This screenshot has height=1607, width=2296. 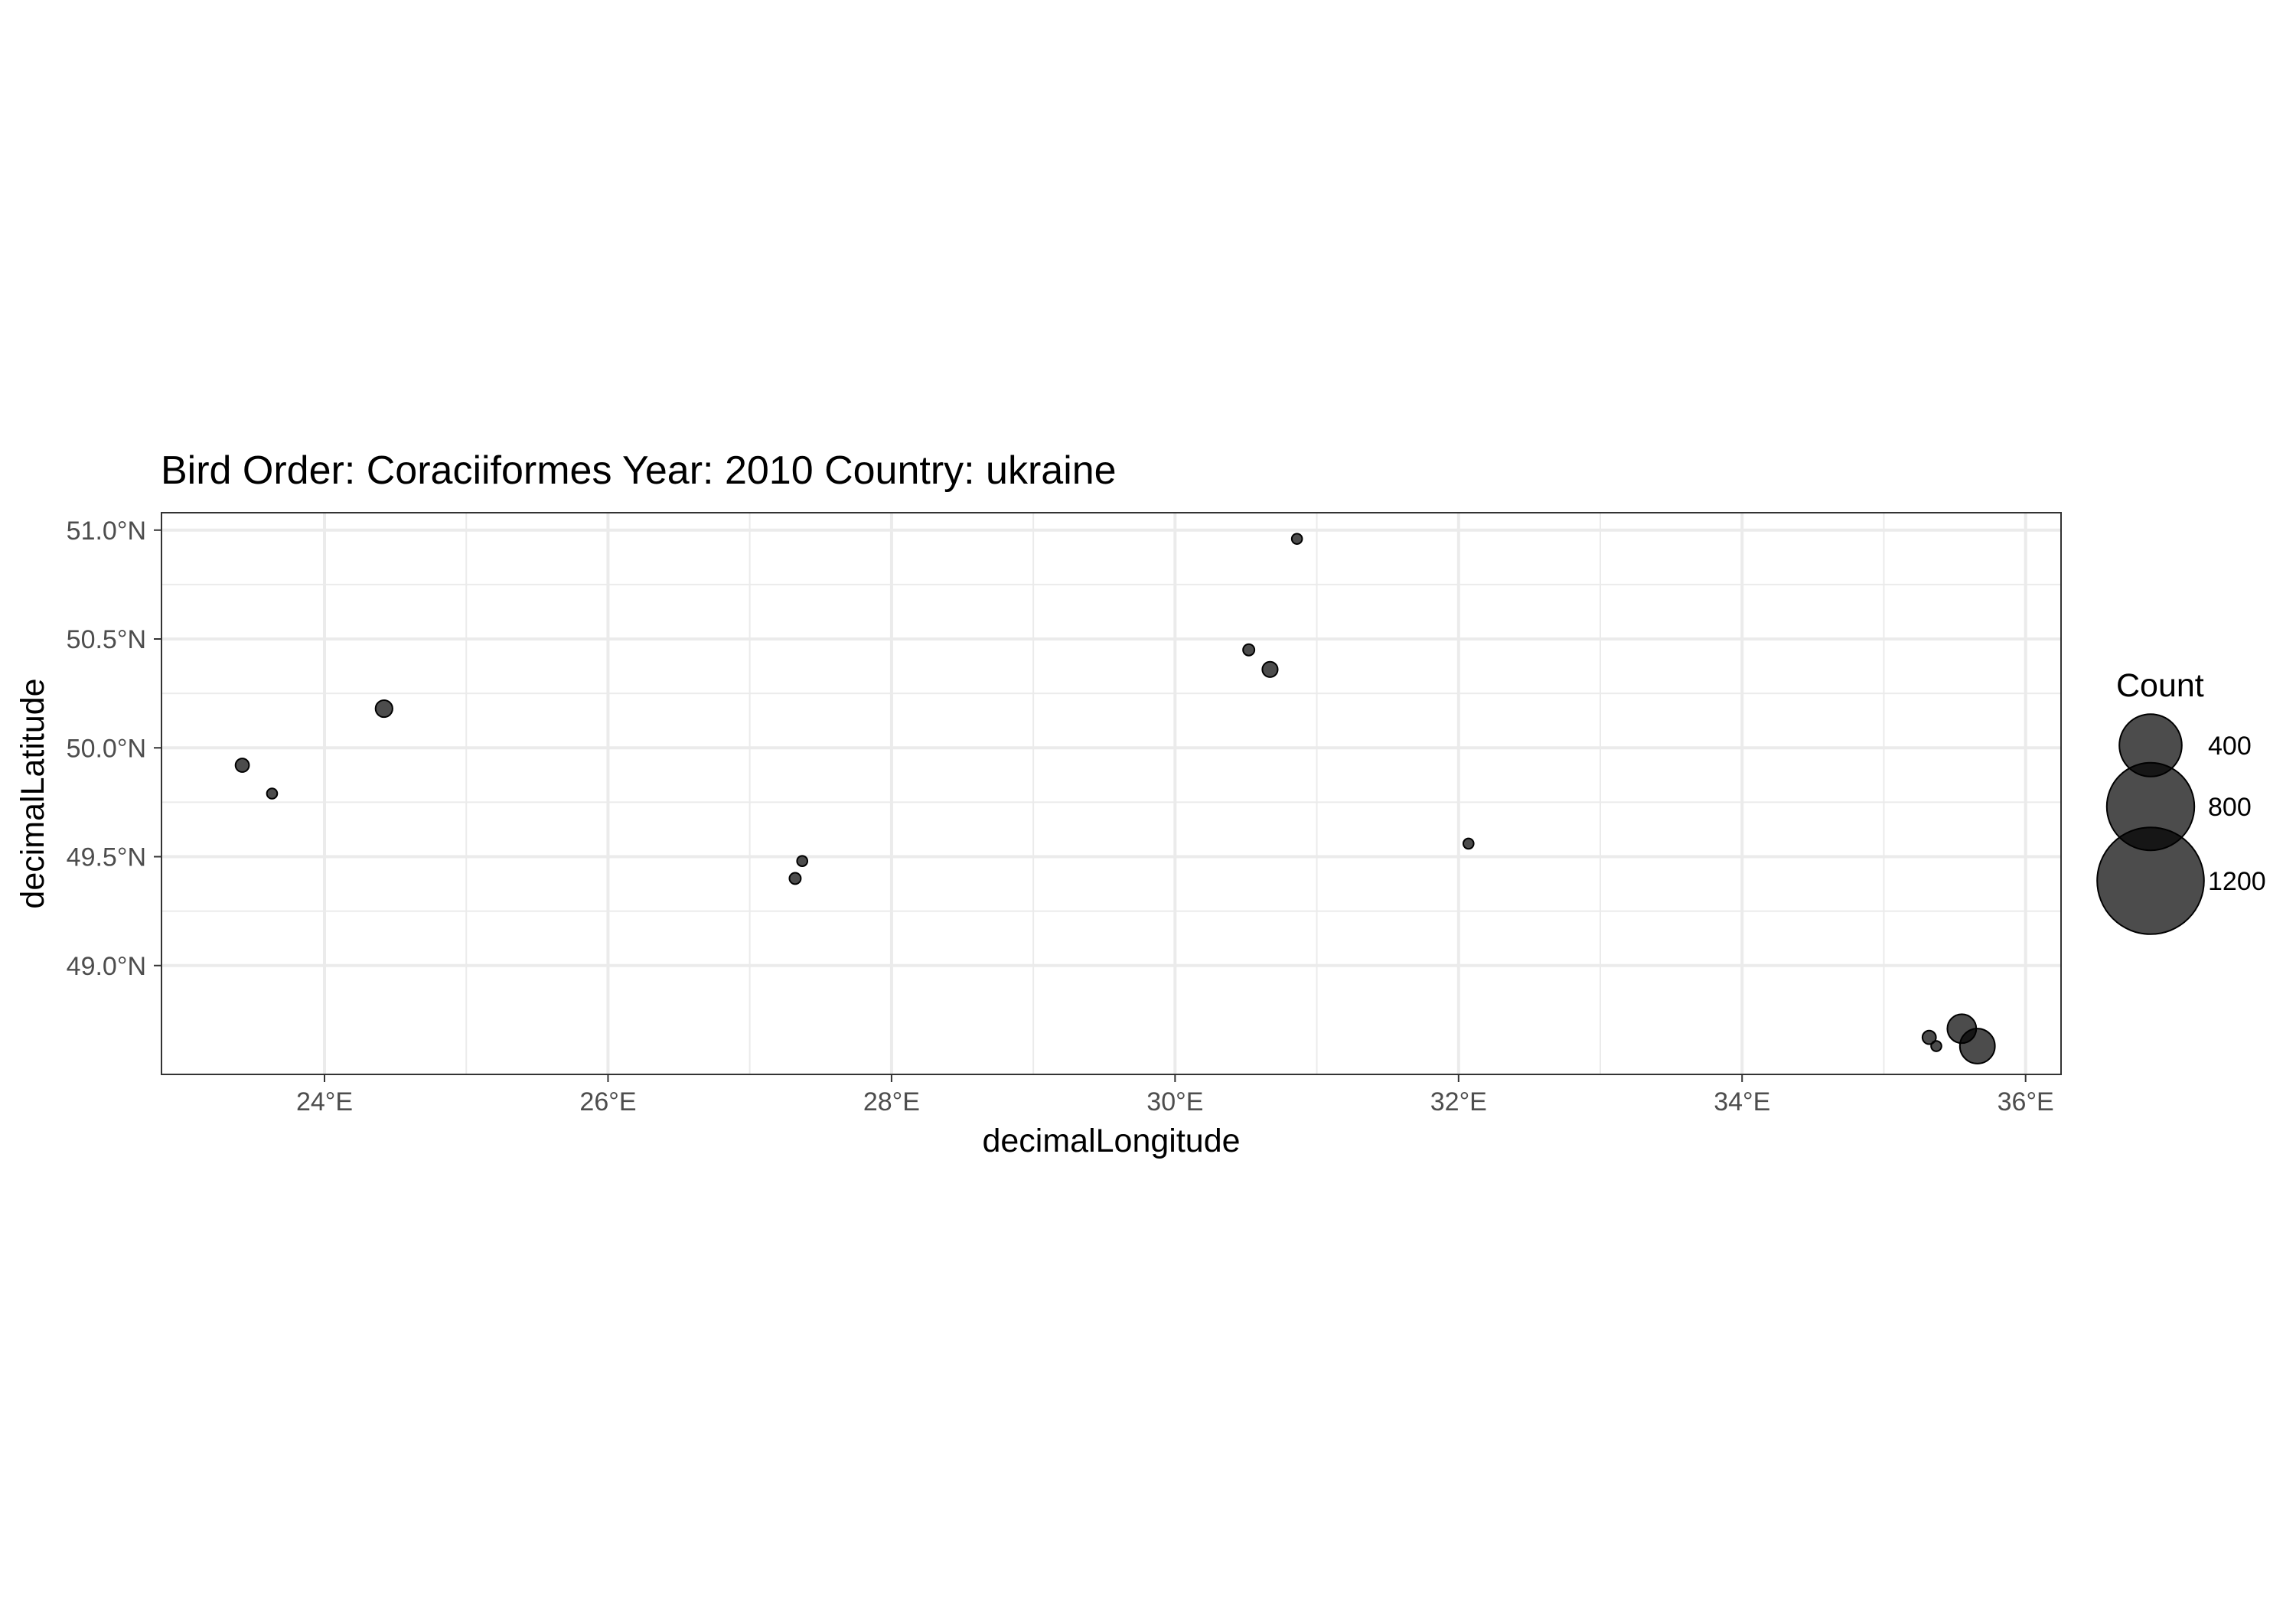 I want to click on x-tick-label: 32°E, so click(x=1458, y=1101).